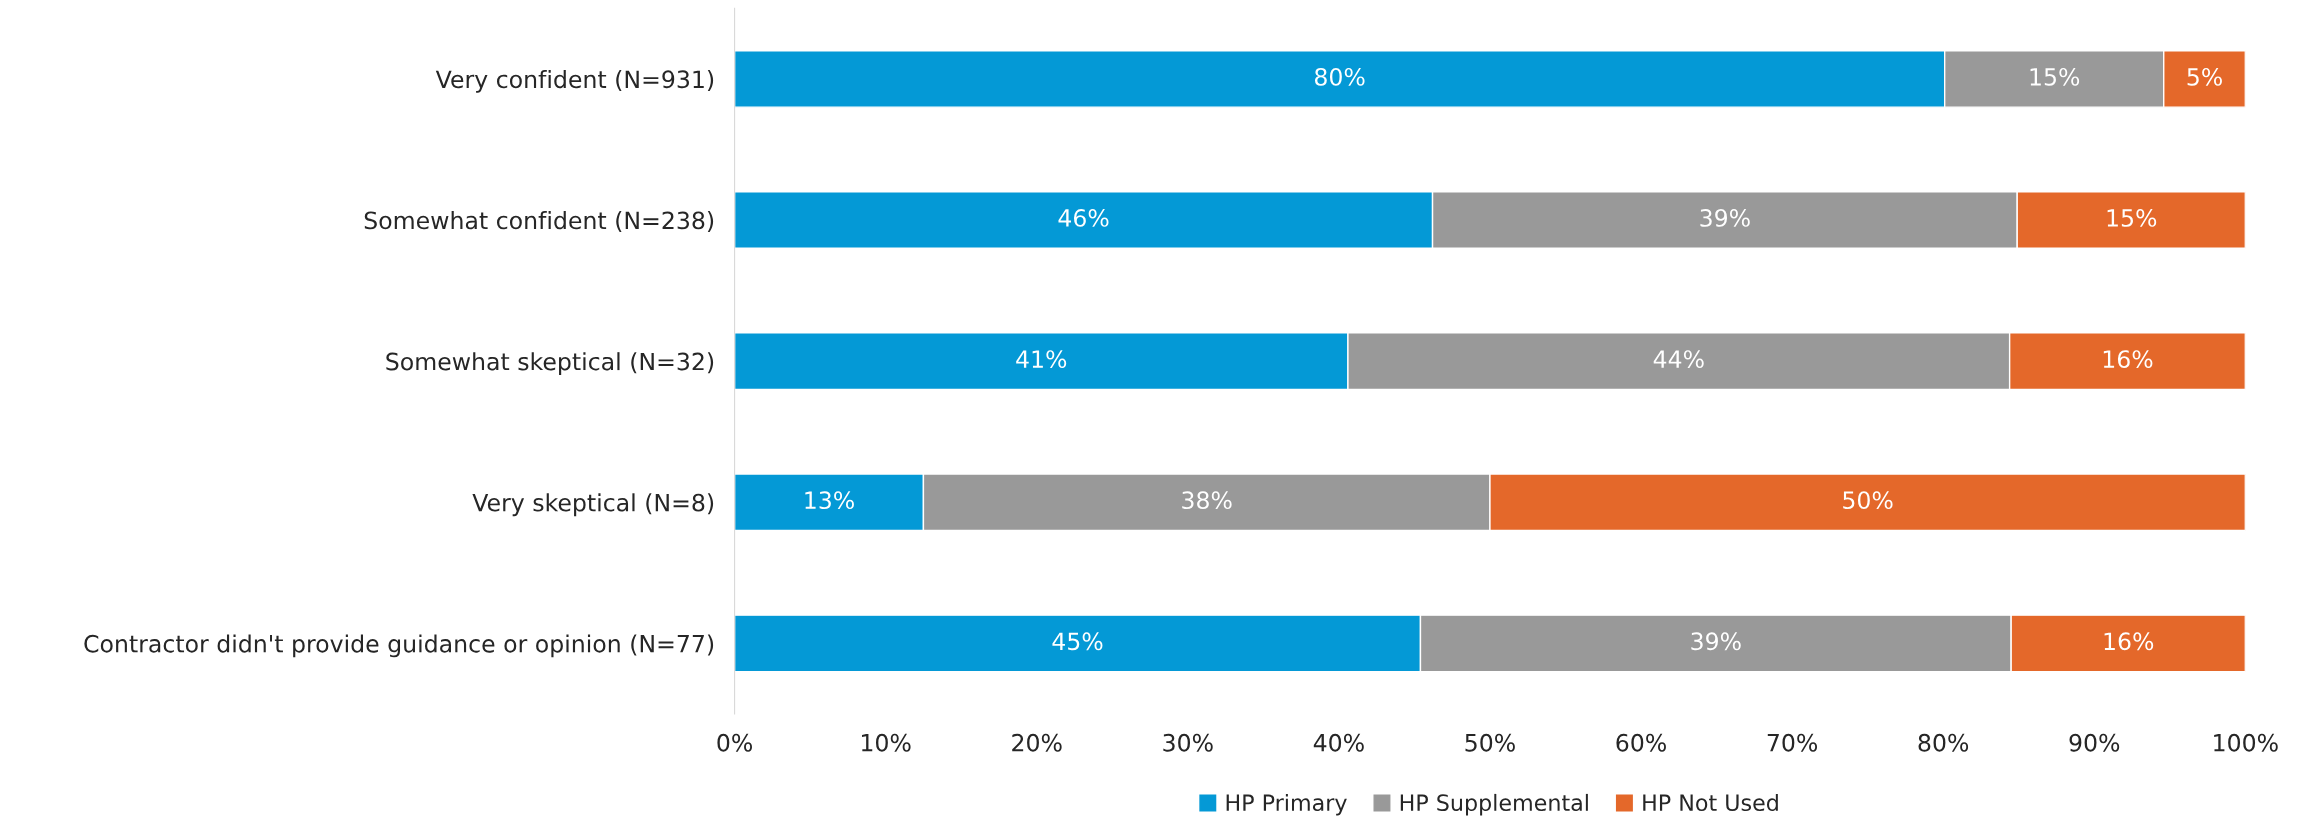 The height and width of the screenshot is (835, 2310). Describe the element at coordinates (1207, 500) in the screenshot. I see `data-label: 38%` at that location.